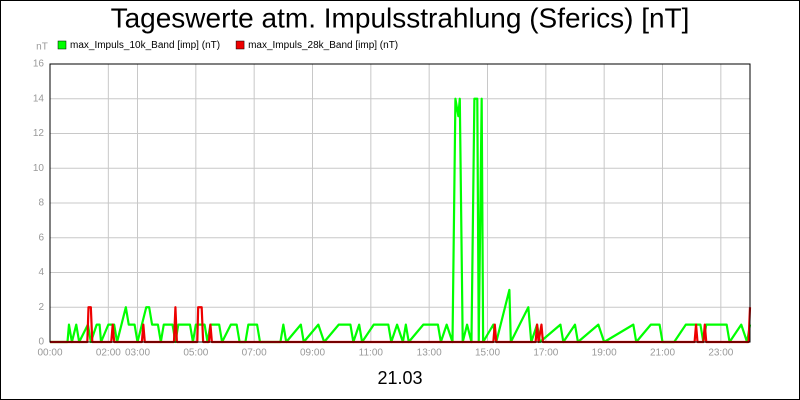 This screenshot has height=400, width=800. I want to click on y-tick-label: 10, so click(39, 168).